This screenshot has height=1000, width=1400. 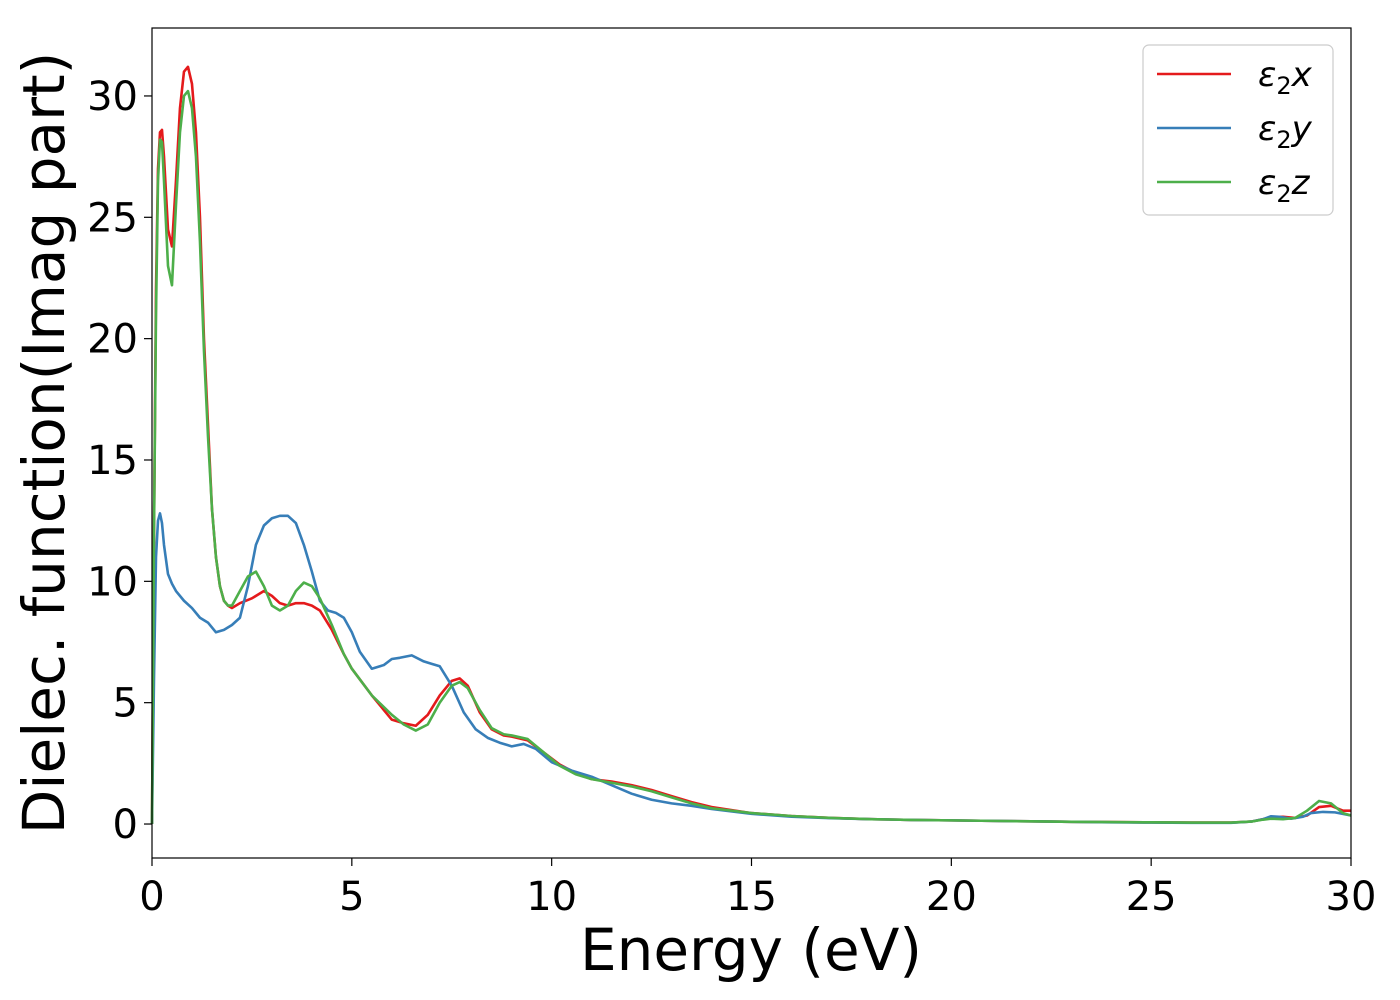 I want to click on x-axis: 0 5 10 15 20 25 30, so click(x=757, y=889).